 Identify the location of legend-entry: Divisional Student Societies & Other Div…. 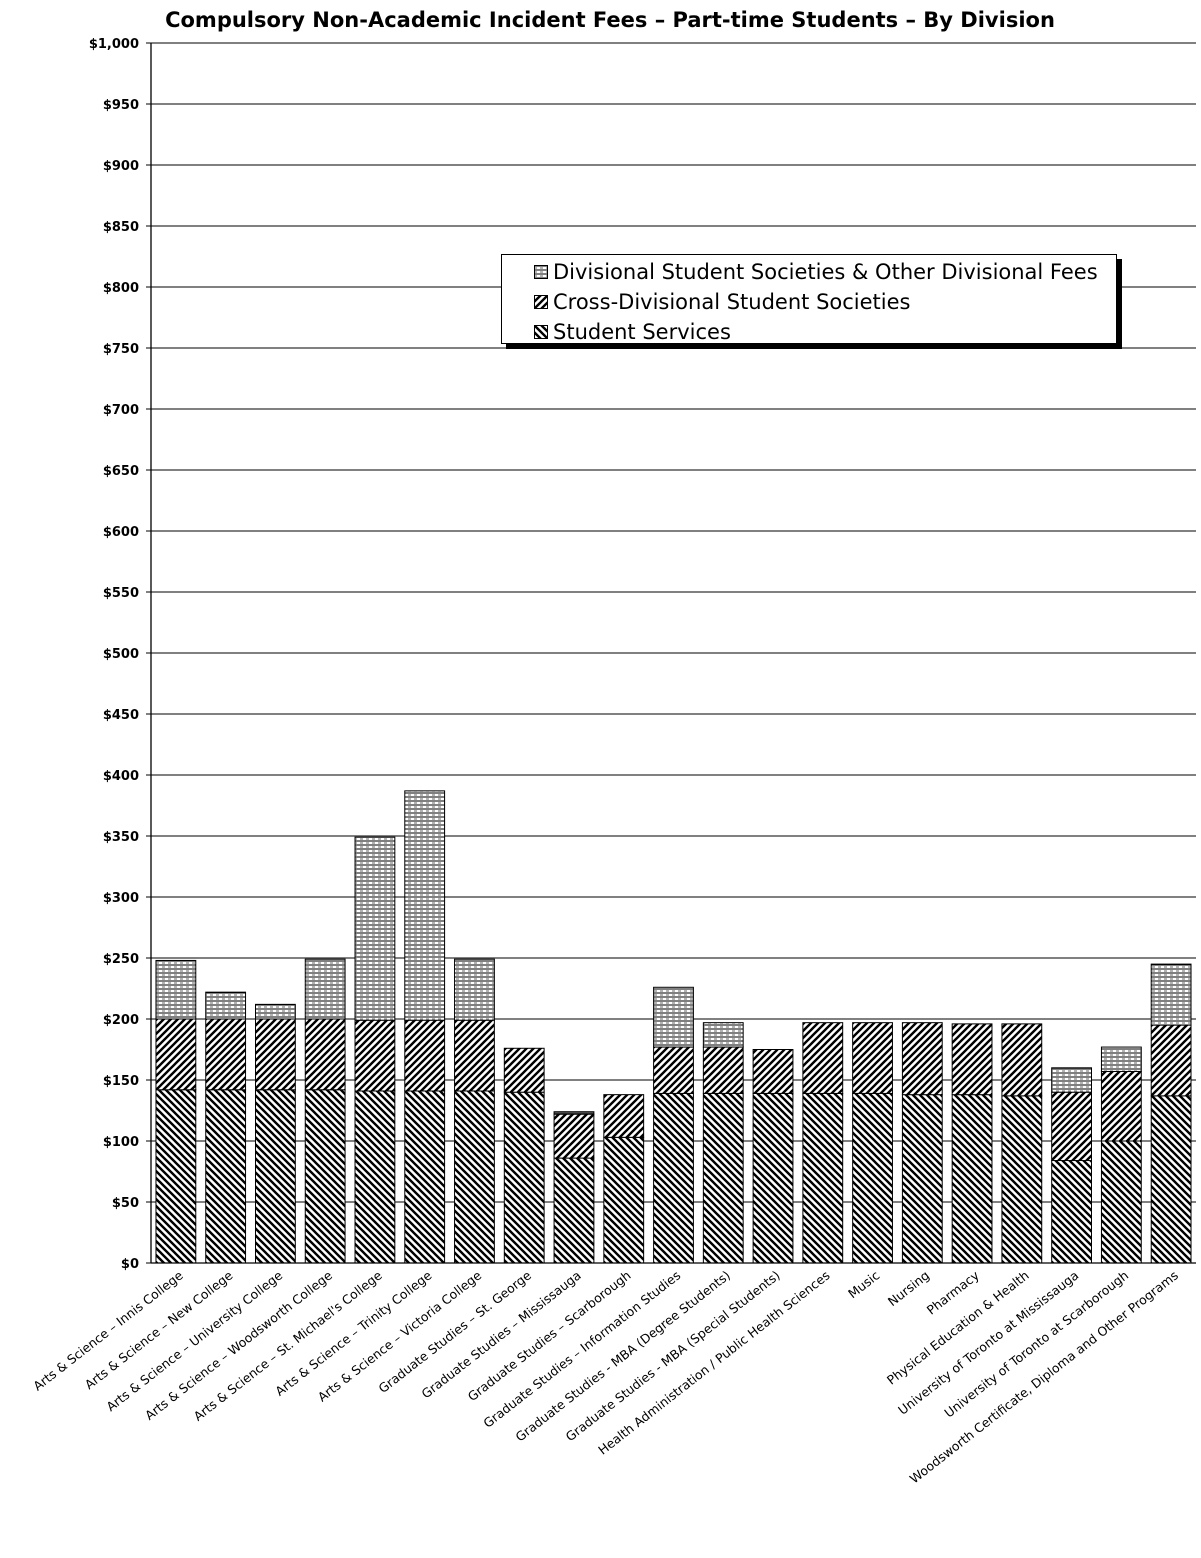
(825, 272).